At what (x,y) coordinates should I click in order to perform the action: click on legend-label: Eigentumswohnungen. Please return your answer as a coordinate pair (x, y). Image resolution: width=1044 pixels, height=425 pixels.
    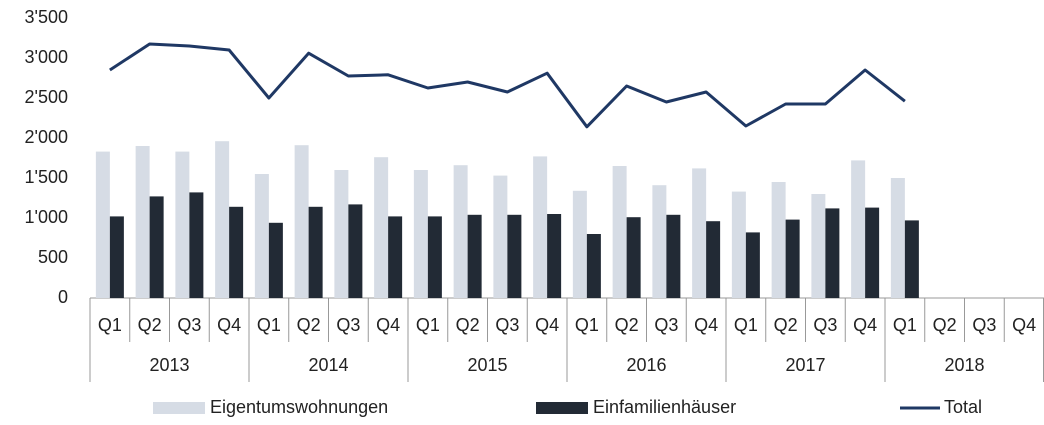
    Looking at the image, I should click on (299, 407).